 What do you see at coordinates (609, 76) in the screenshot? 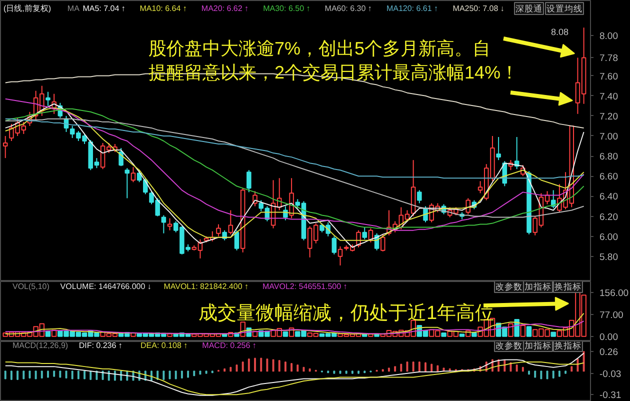
I see `y-tick-label: 7.60` at bounding box center [609, 76].